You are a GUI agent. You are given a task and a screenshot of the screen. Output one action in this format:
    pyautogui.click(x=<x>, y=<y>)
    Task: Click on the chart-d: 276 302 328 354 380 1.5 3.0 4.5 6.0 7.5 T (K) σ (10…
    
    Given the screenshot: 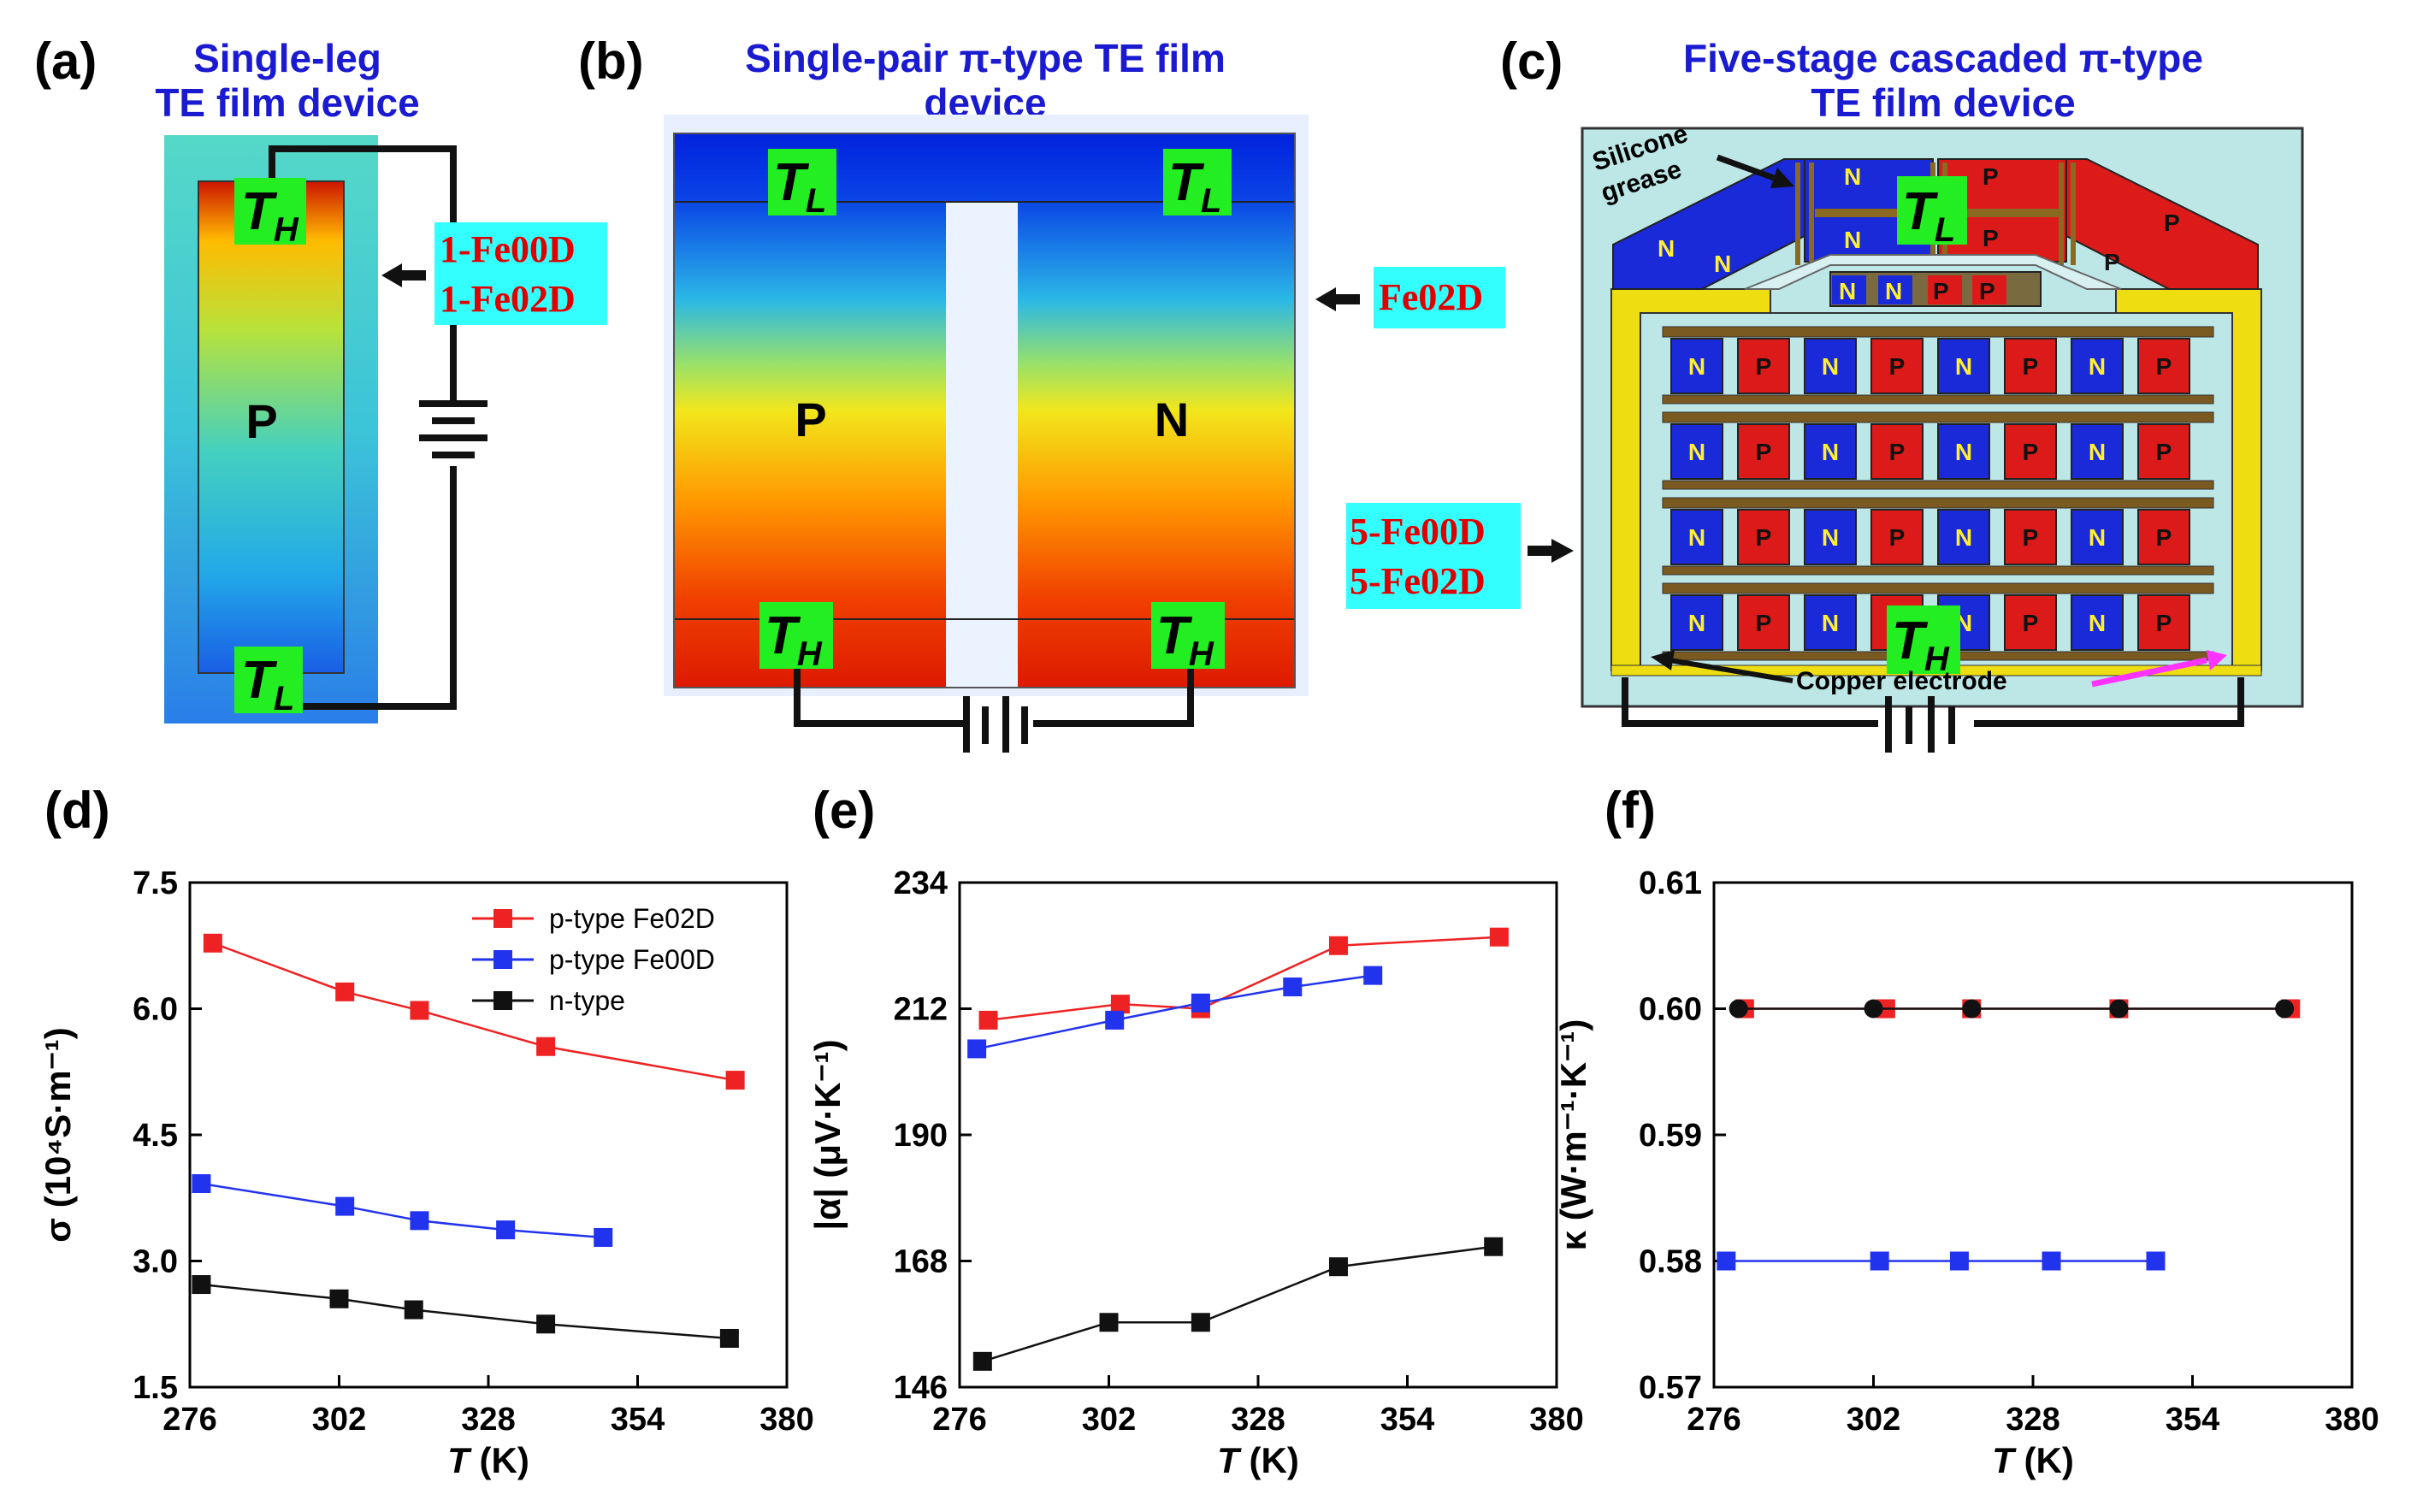 What is the action you would take?
    pyautogui.click(x=426, y=1172)
    